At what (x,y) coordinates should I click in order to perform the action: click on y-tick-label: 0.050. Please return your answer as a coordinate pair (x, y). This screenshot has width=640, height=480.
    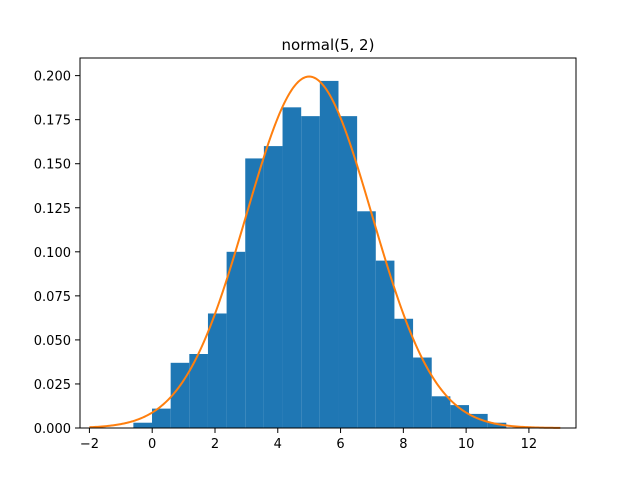
    Looking at the image, I should click on (52, 341).